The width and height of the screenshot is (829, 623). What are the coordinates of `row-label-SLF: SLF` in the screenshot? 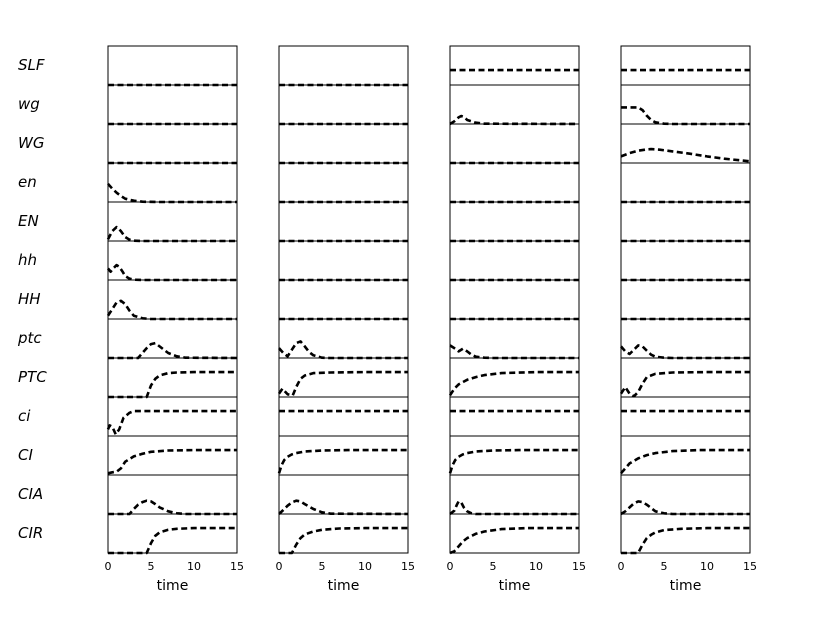 It's located at (31, 65).